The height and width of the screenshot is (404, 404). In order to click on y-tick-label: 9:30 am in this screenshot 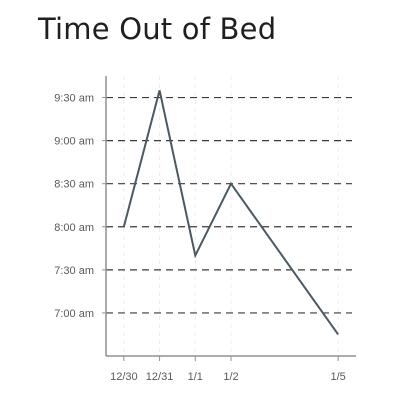, I will do `click(74, 99)`.